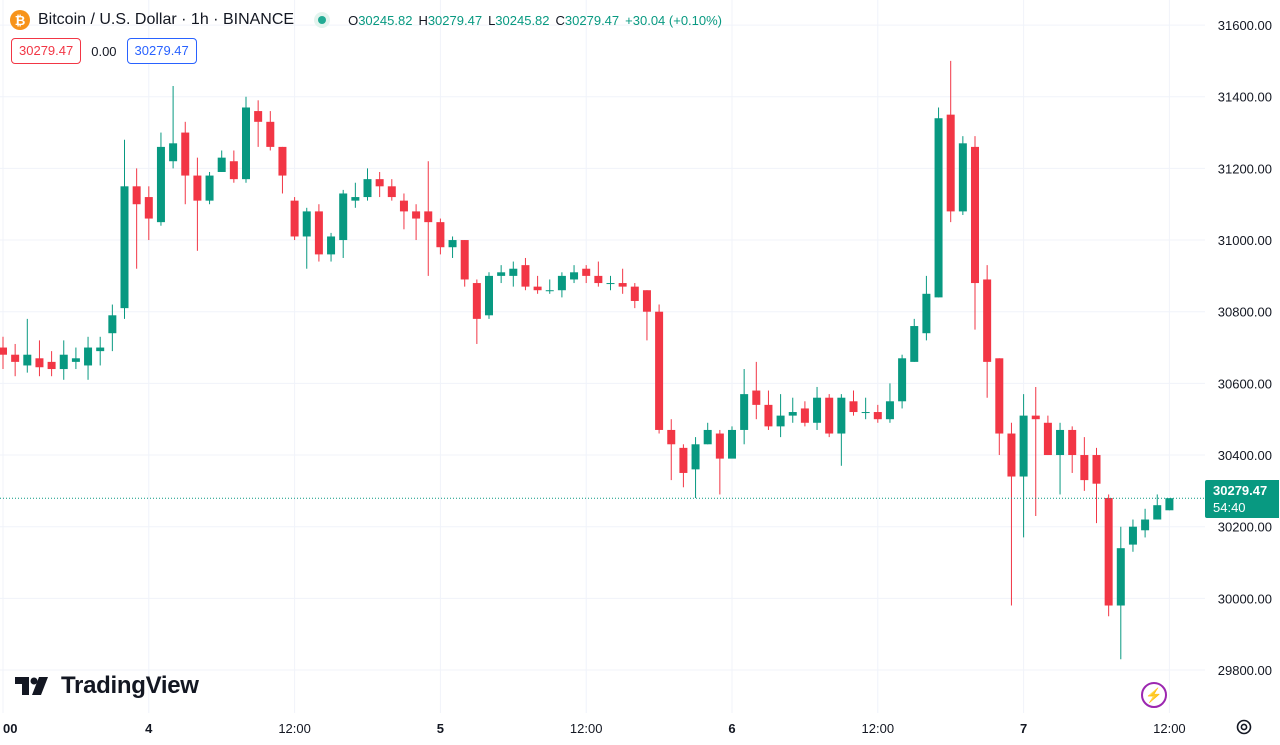  I want to click on x-tick-label: 00, so click(10, 728).